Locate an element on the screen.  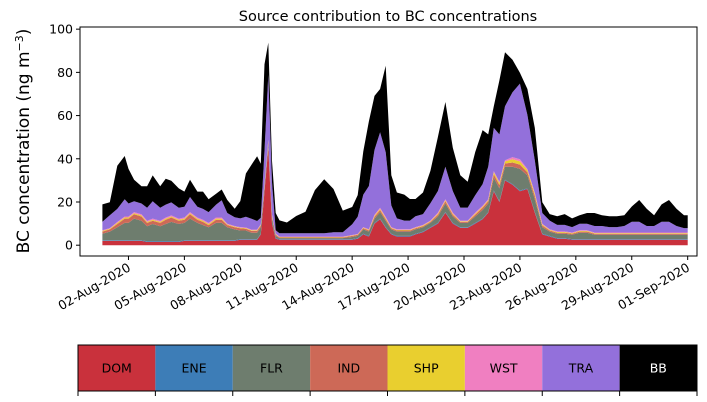
legend-label-shp: SHP is located at coordinates (426, 368).